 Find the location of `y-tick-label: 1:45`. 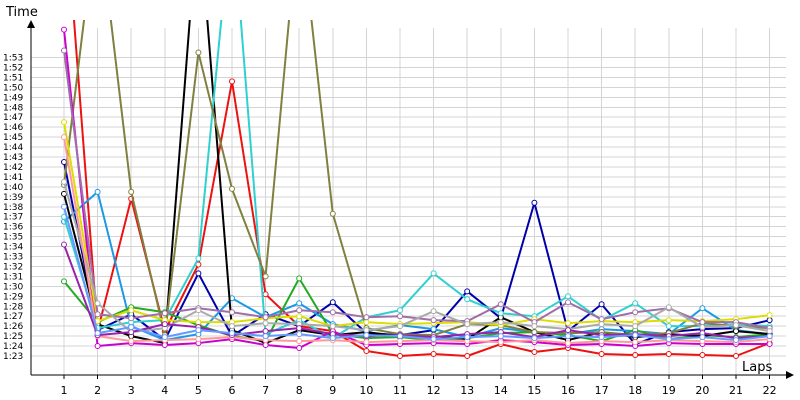

y-tick-label: 1:45 is located at coordinates (13, 138).